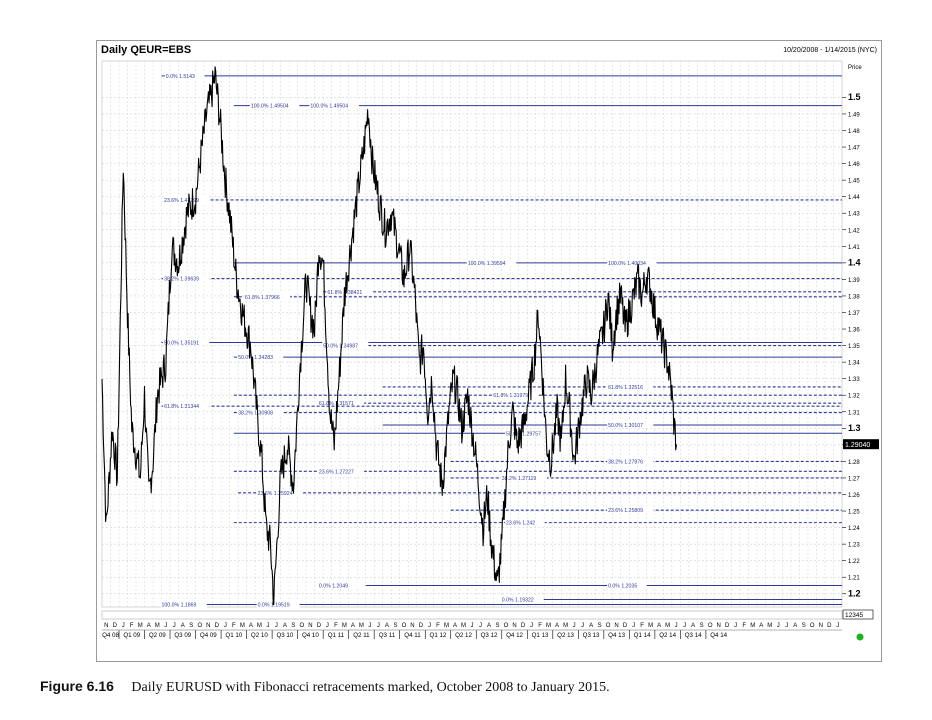 This screenshot has height=720, width=932. What do you see at coordinates (854, 546) in the screenshot?
I see `y-tick-label: 1.23` at bounding box center [854, 546].